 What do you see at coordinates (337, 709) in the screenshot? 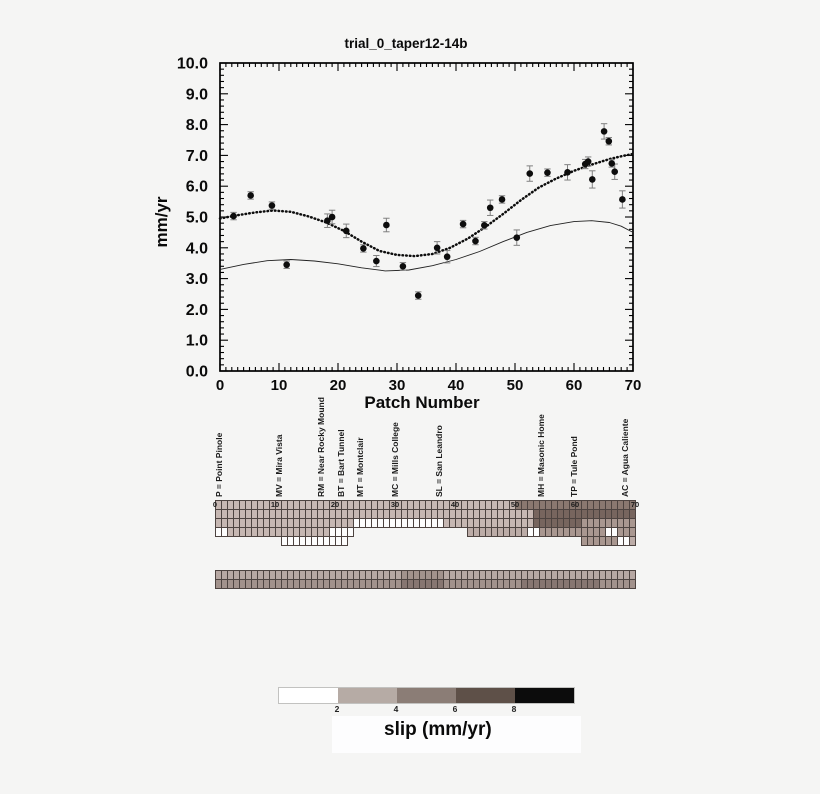
I see `colorbar-tick-label: 2` at bounding box center [337, 709].